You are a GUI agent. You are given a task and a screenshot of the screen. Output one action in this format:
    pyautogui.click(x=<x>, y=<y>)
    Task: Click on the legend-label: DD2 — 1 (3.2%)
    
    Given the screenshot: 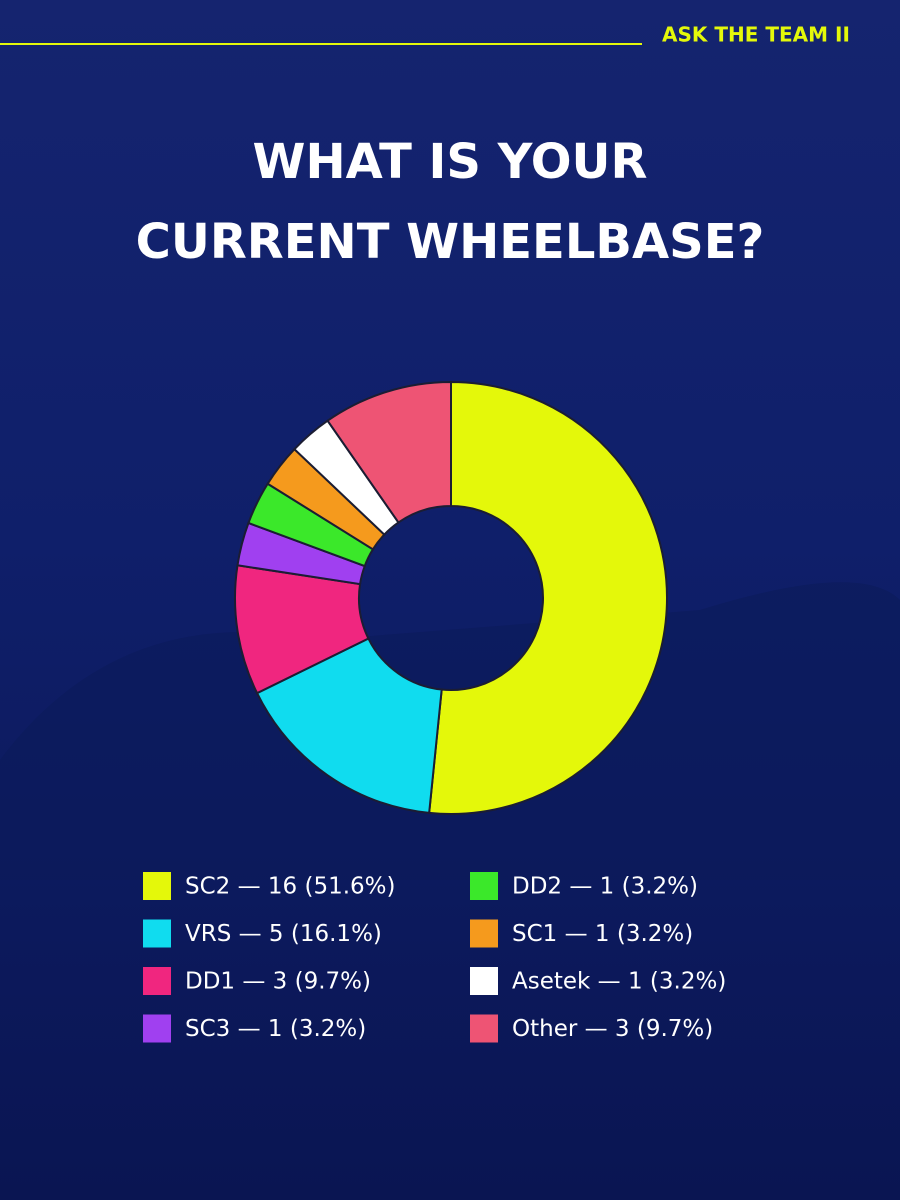 What is the action you would take?
    pyautogui.click(x=605, y=887)
    